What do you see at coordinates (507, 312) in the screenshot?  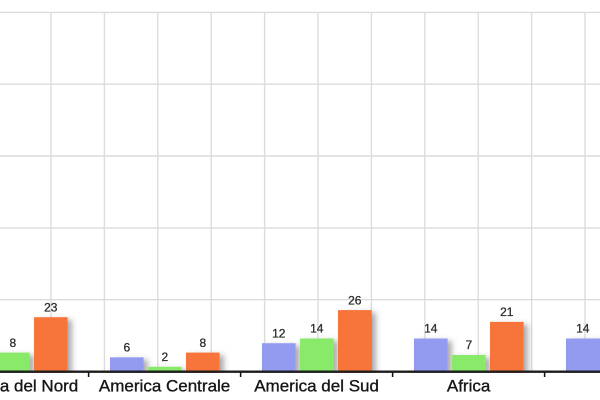 I see `svg-text: 21` at bounding box center [507, 312].